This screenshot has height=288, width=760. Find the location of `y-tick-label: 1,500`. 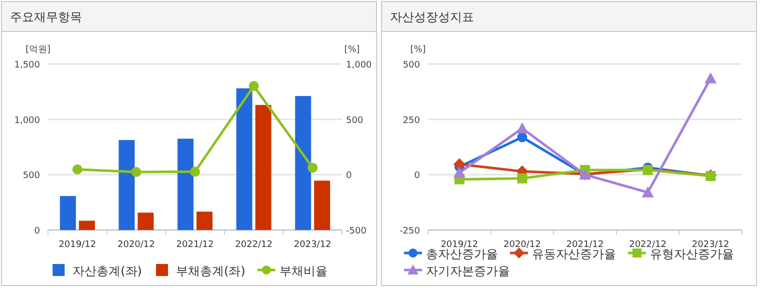

y-tick-label: 1,500 is located at coordinates (27, 65).